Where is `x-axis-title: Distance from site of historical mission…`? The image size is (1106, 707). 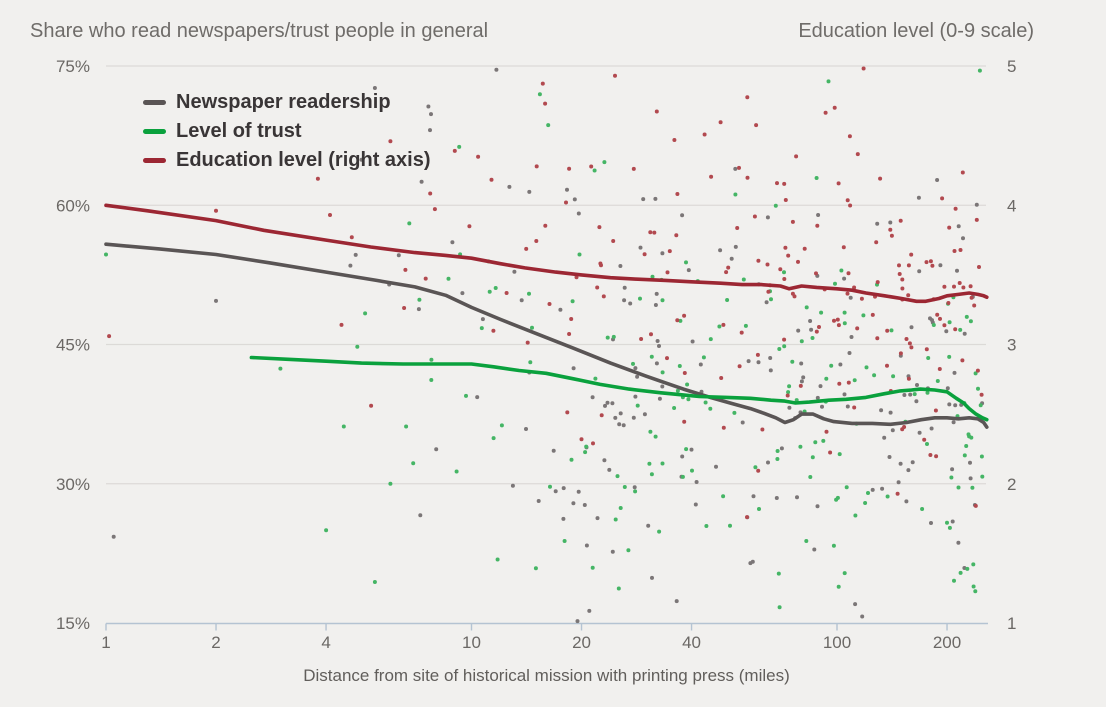 x-axis-title: Distance from site of historical mission… is located at coordinates (546, 675).